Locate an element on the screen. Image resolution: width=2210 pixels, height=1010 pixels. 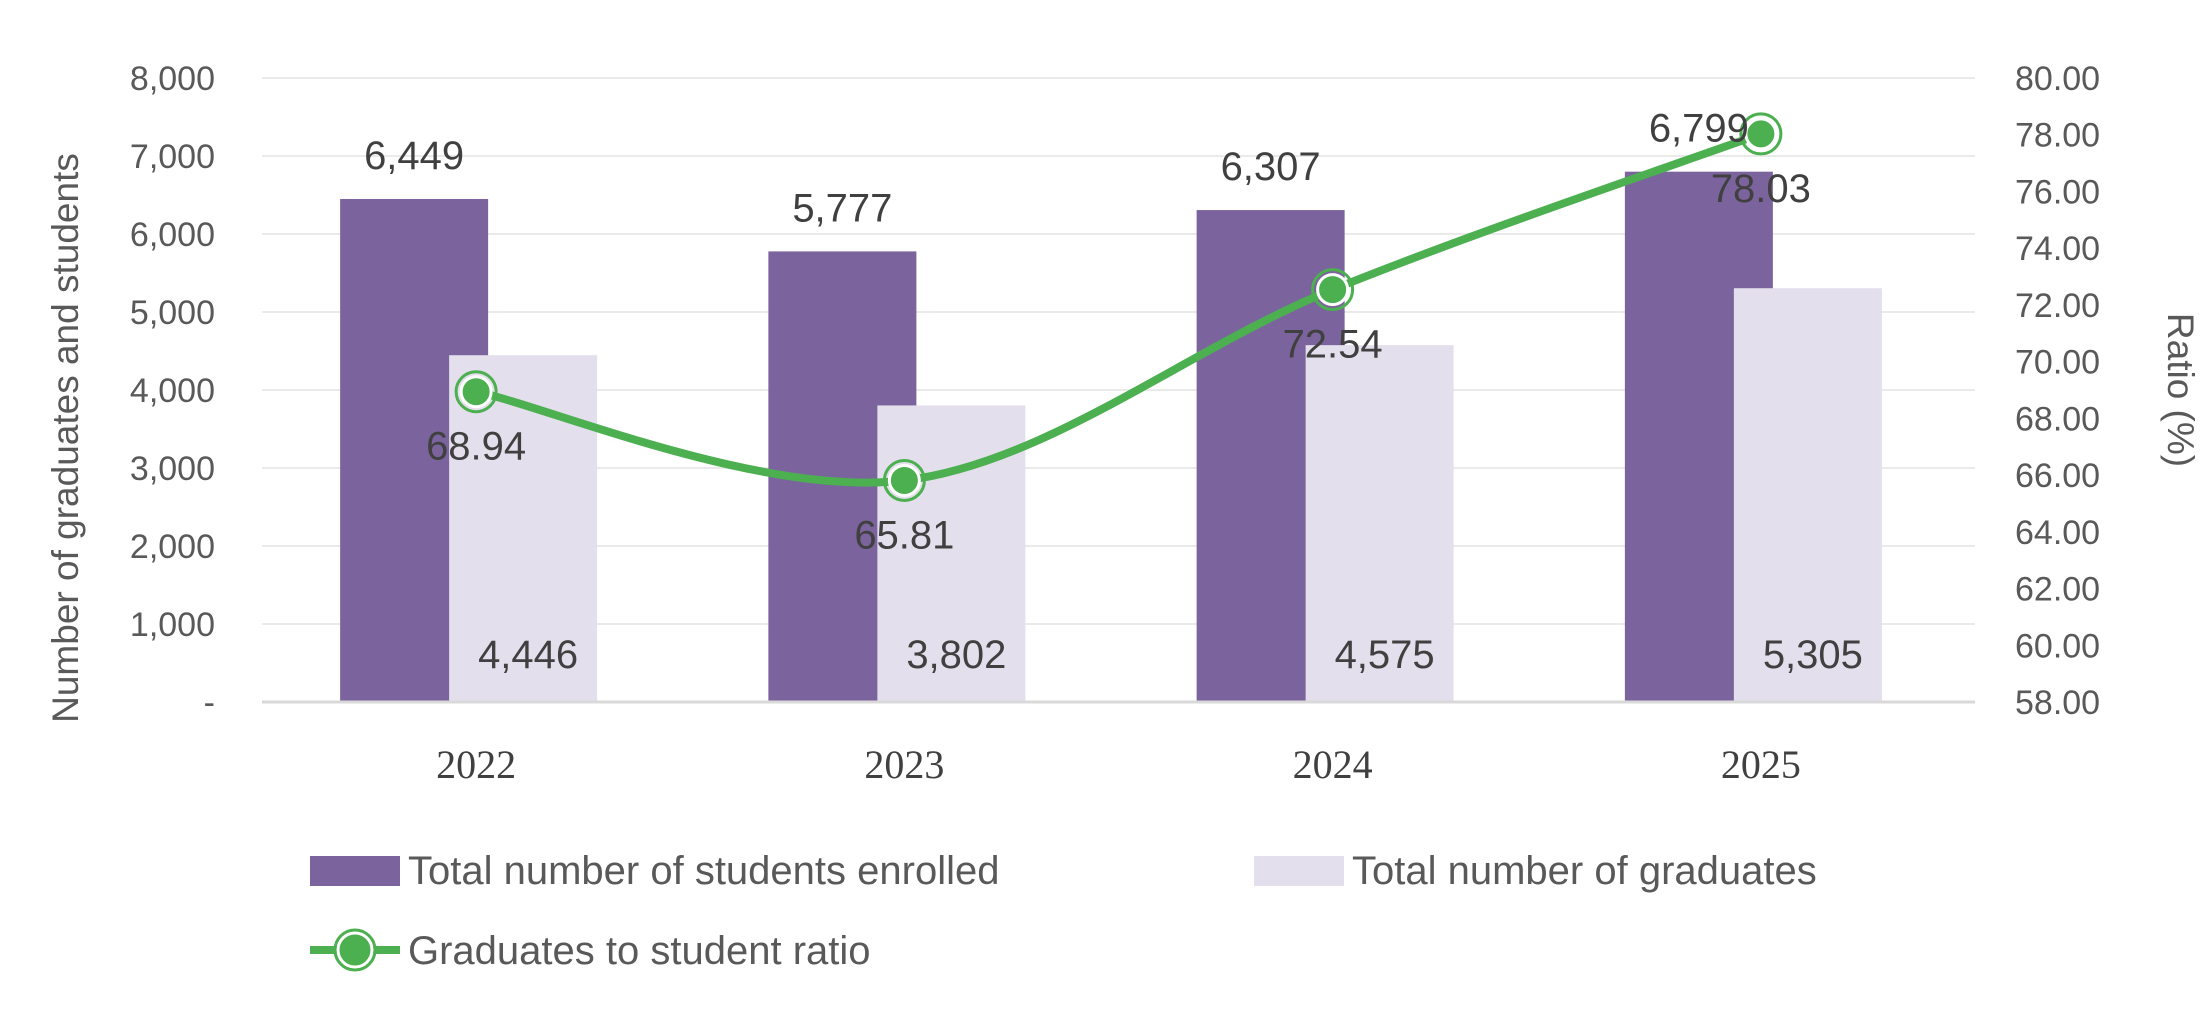
data-label-ratio: 78.03 is located at coordinates (1761, 189).